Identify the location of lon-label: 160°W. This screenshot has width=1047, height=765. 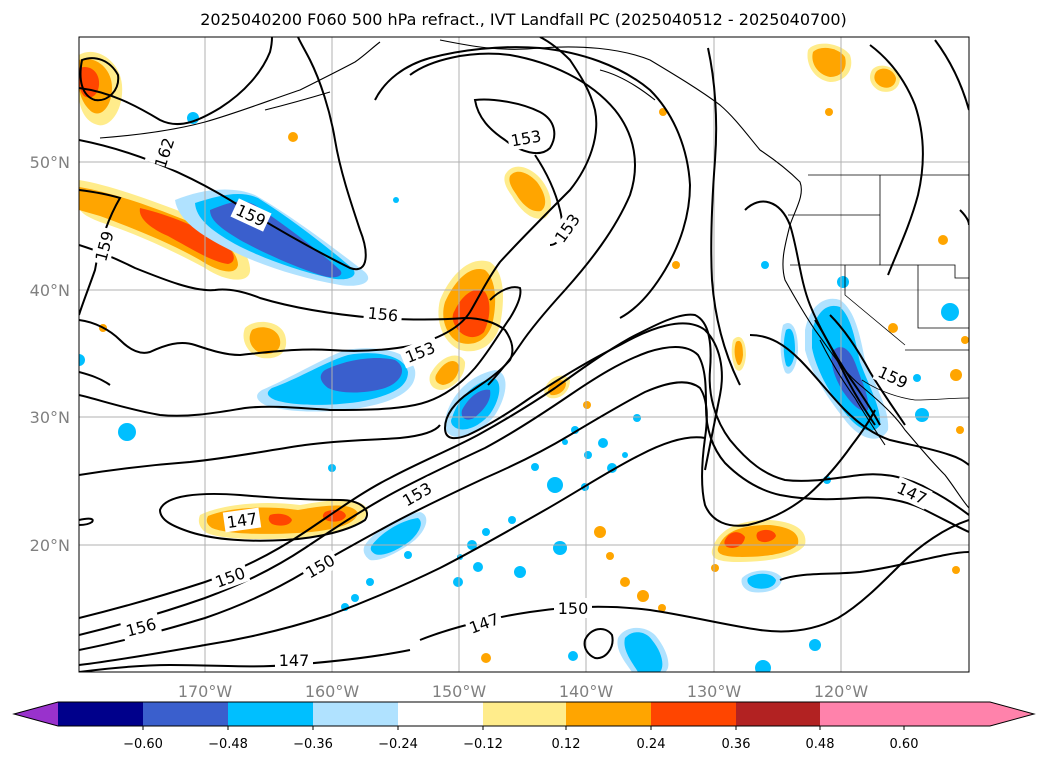
(332, 691).